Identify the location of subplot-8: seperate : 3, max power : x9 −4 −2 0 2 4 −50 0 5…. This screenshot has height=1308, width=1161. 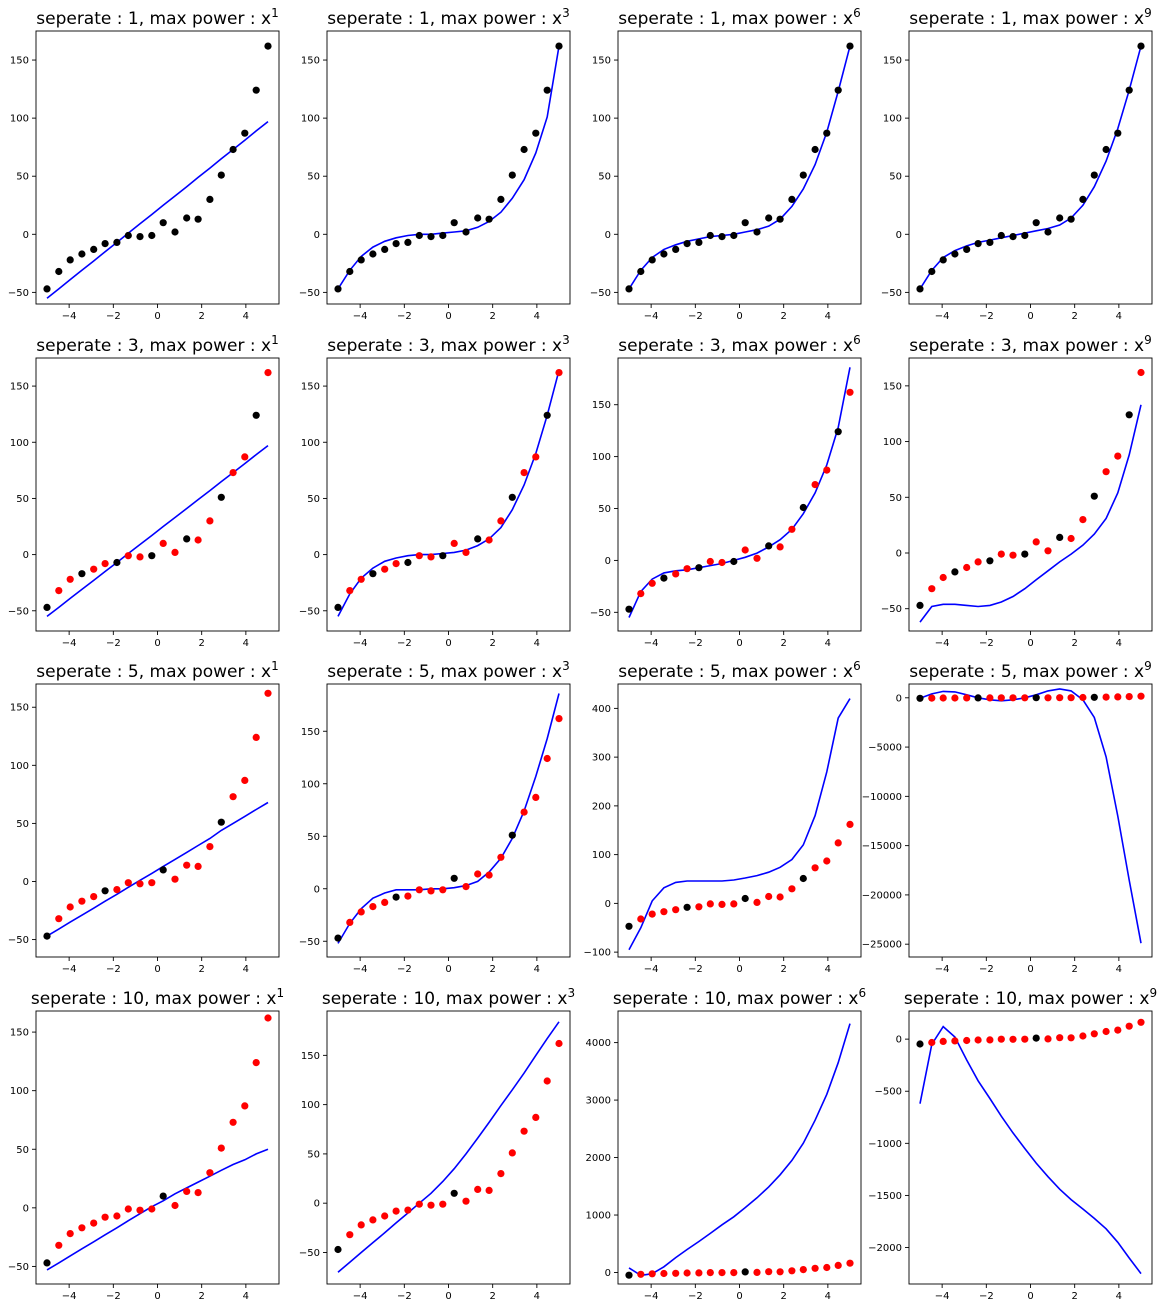
(1017, 491).